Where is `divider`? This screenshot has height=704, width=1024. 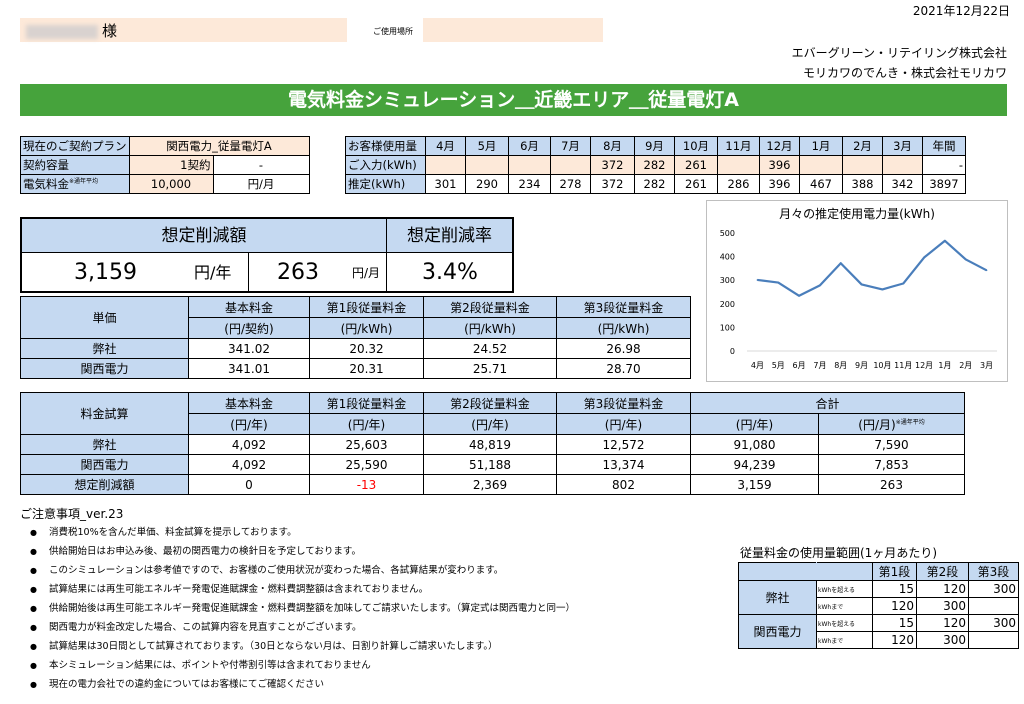 divider is located at coordinates (386, 256).